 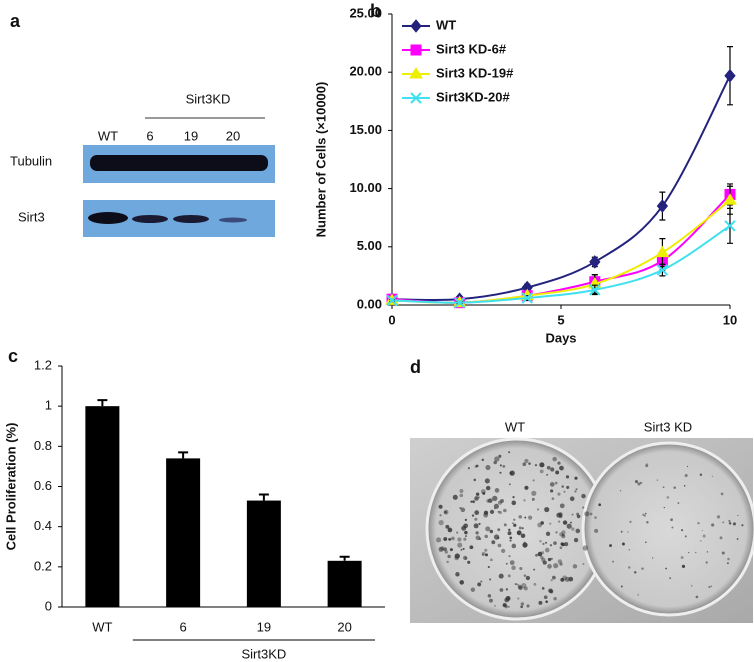 I want to click on y-tick-label: 0.6, so click(x=43, y=485).